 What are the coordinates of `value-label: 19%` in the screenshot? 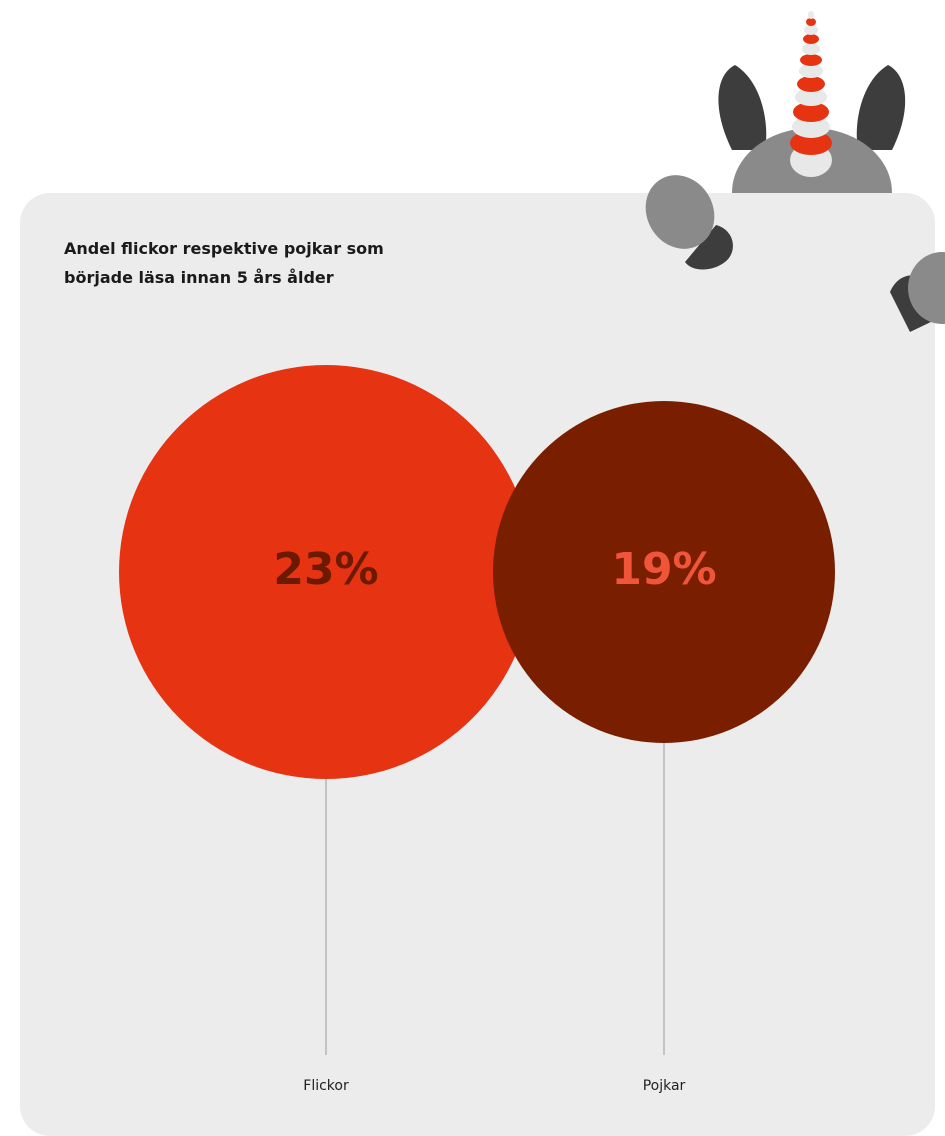 It's located at (663, 569).